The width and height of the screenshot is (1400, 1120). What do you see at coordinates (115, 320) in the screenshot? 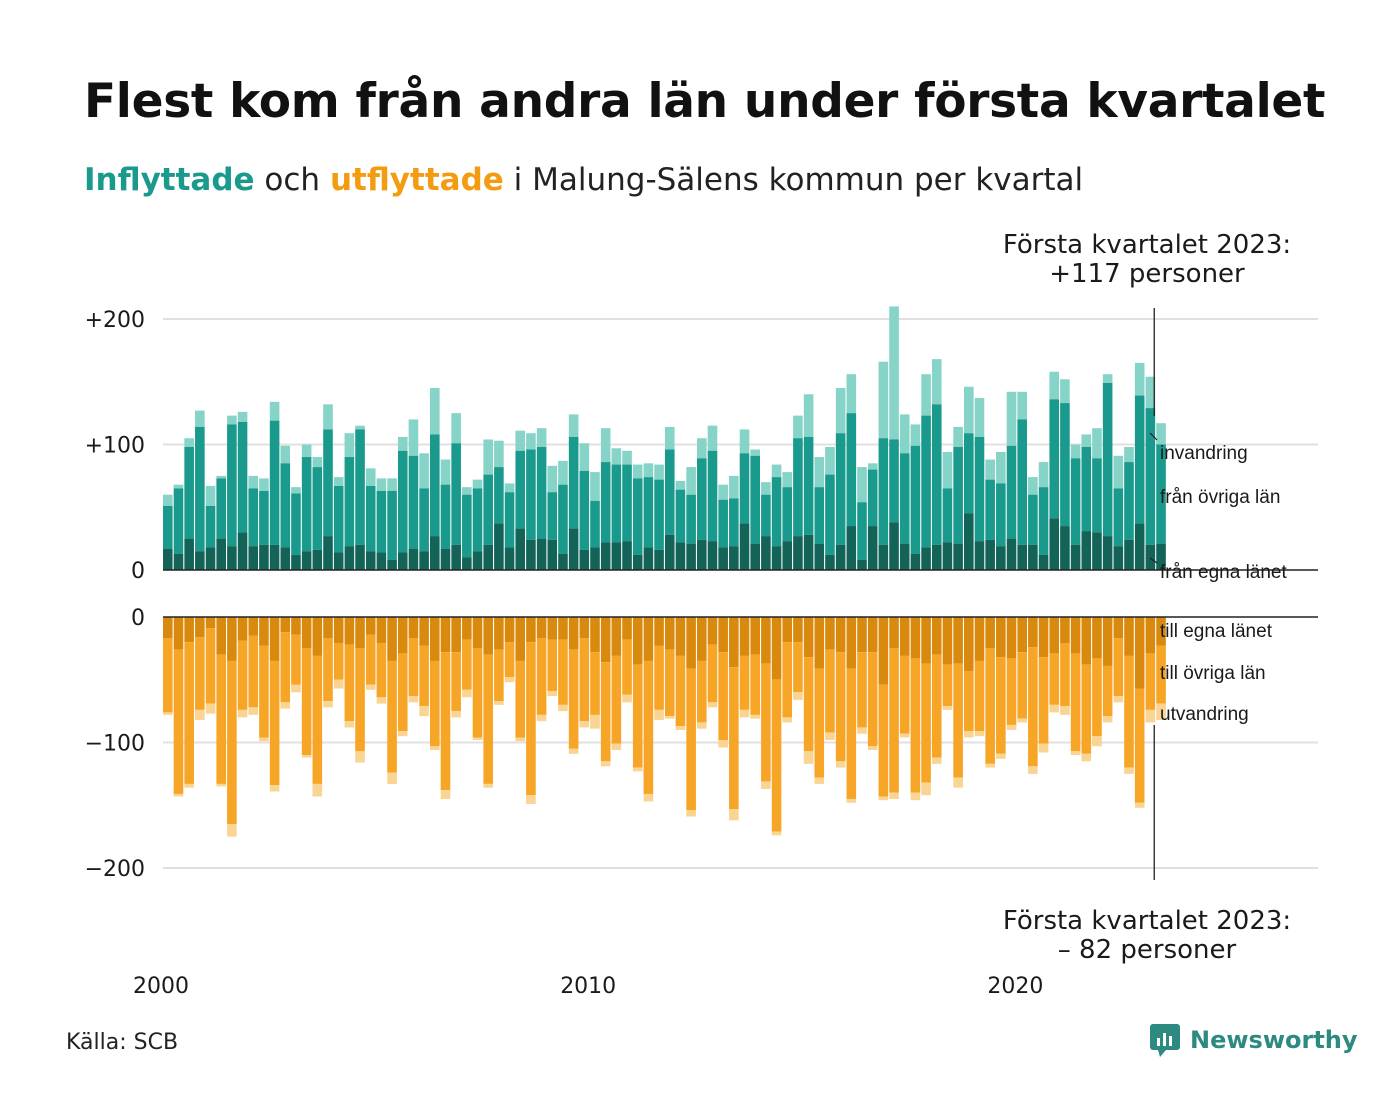
I see `y-tick-label: +200` at bounding box center [115, 320].